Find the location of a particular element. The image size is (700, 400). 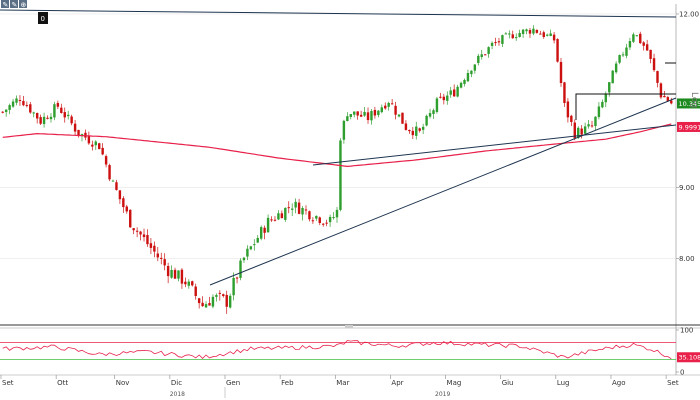

x-tick-label: Gen is located at coordinates (233, 383).